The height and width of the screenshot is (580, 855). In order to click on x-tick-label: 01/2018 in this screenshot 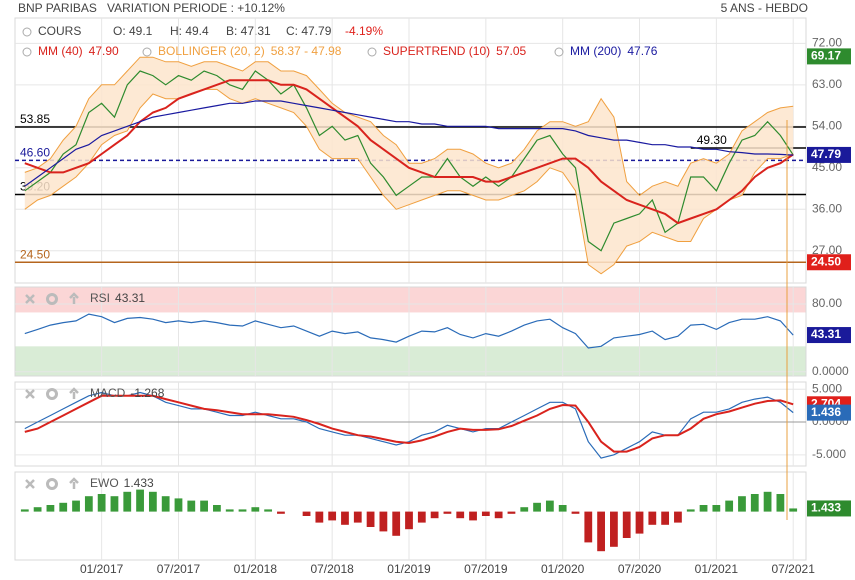, I will do `click(256, 569)`.